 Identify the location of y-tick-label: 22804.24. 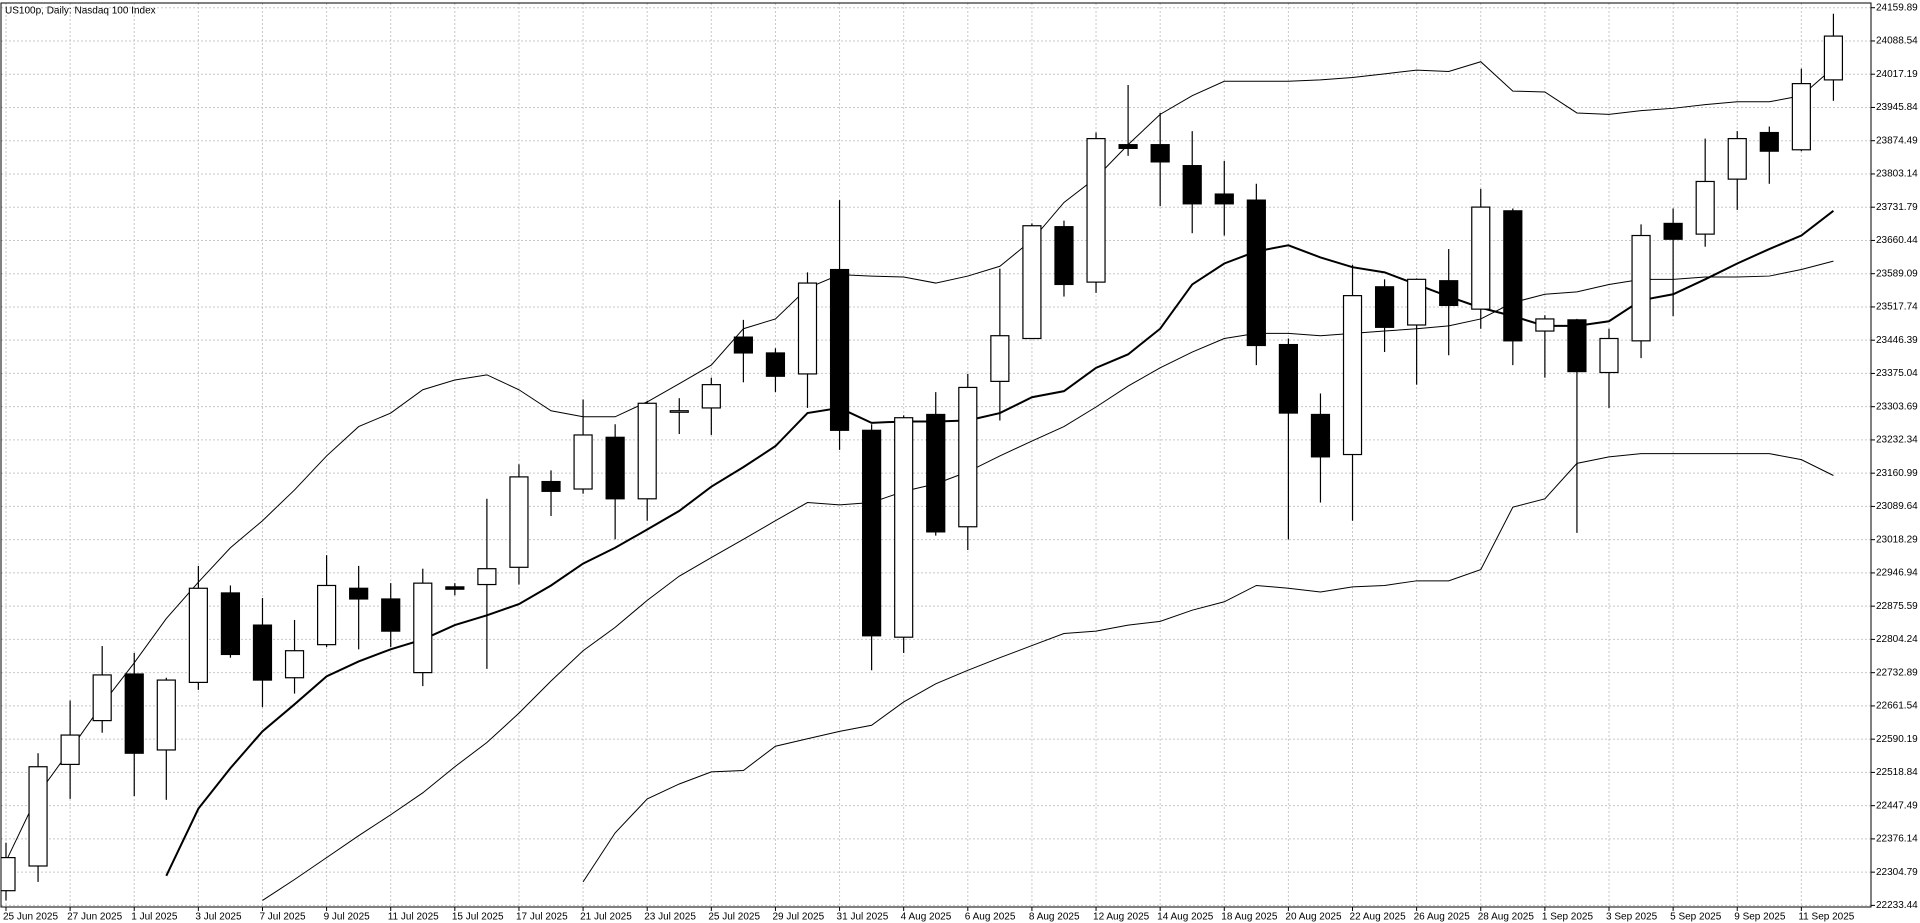
(1897, 639).